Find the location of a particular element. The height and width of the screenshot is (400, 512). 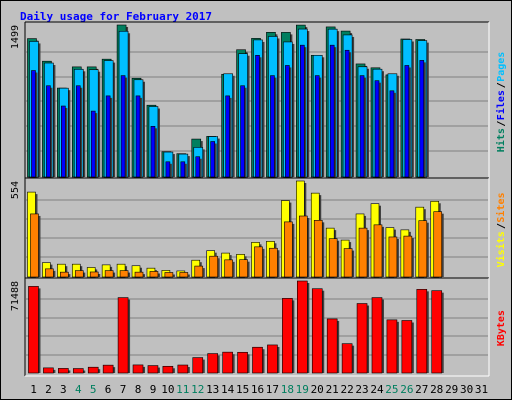

x-tick-label-day-6: 6 is located at coordinates (108, 389).